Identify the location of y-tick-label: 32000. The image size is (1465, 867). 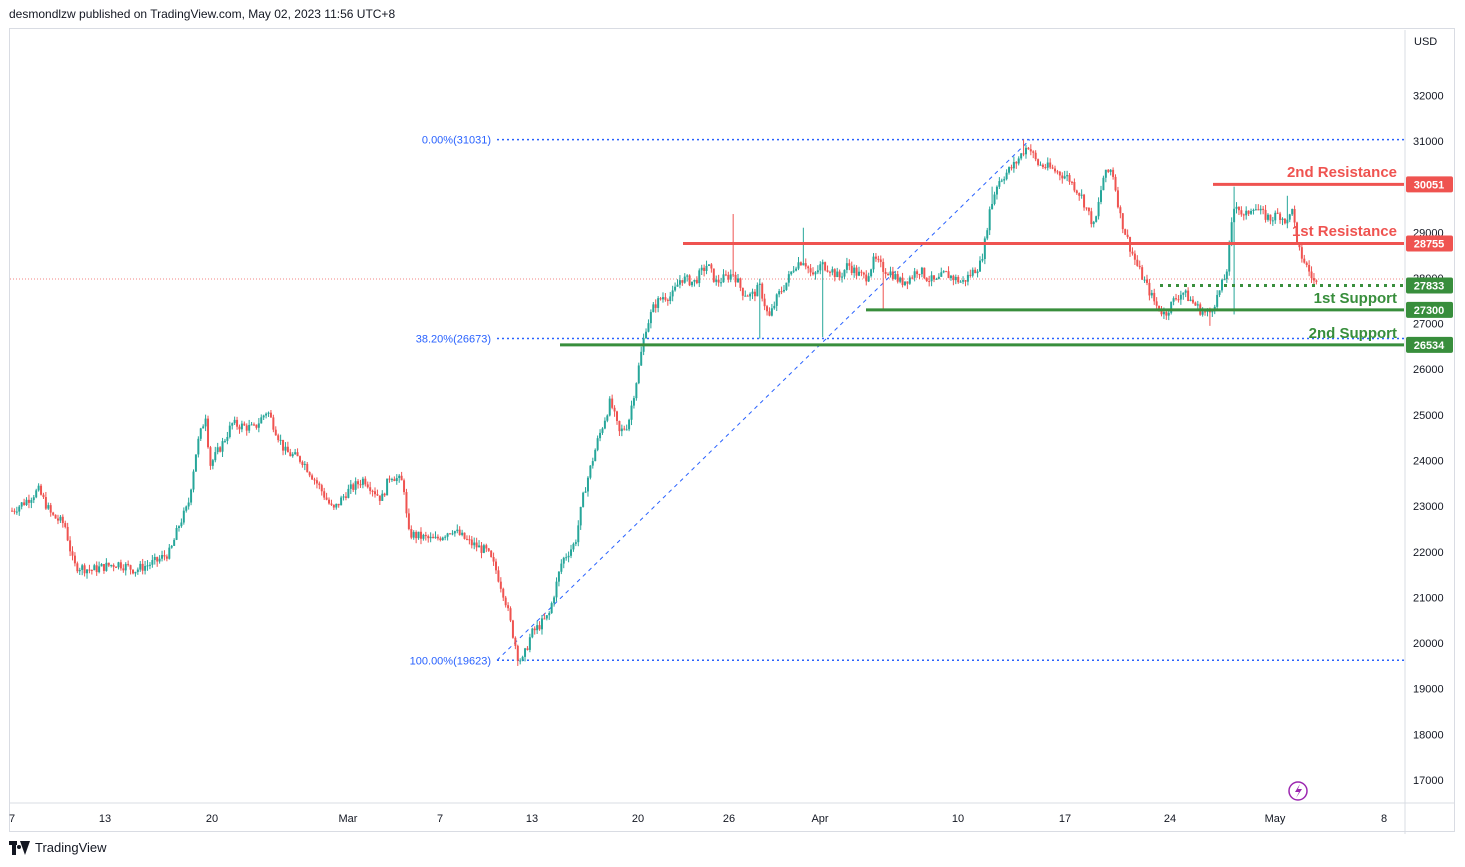
(1428, 96).